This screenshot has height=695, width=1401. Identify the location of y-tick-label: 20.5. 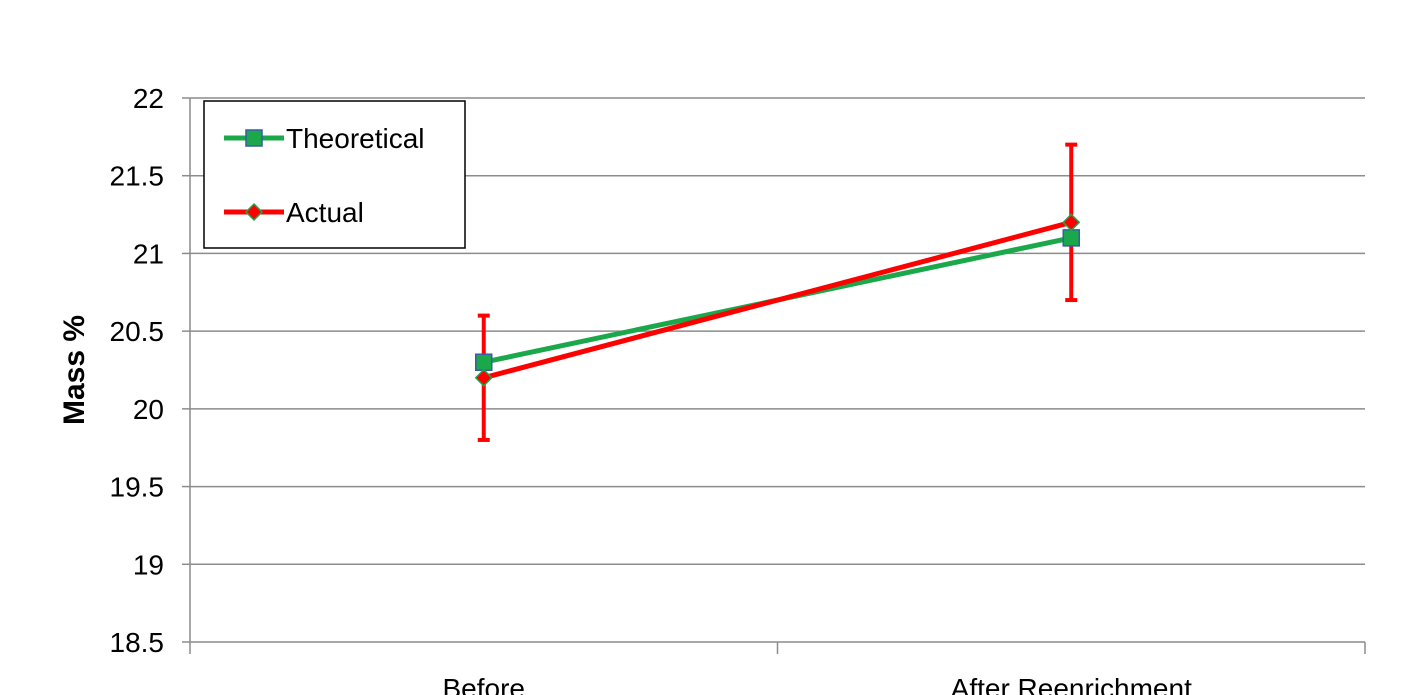
(137, 331).